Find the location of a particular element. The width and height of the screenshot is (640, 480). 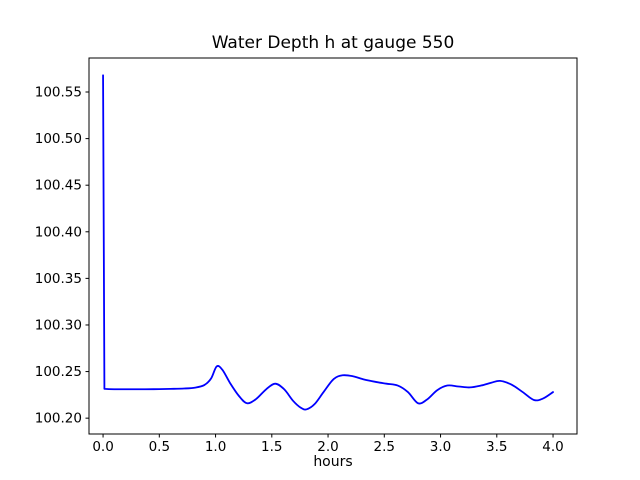

x-tick-label: 0.0 is located at coordinates (102, 447).